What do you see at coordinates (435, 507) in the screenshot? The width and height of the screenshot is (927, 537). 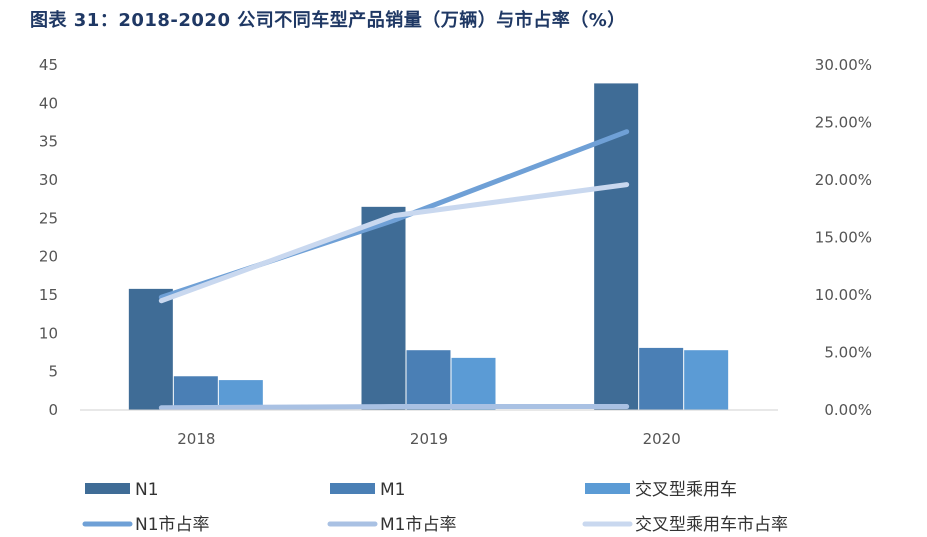 I see `legend: N1 M1 交叉型乘用车 N1市占率 M1市占率 交叉型乘用车市占率` at bounding box center [435, 507].